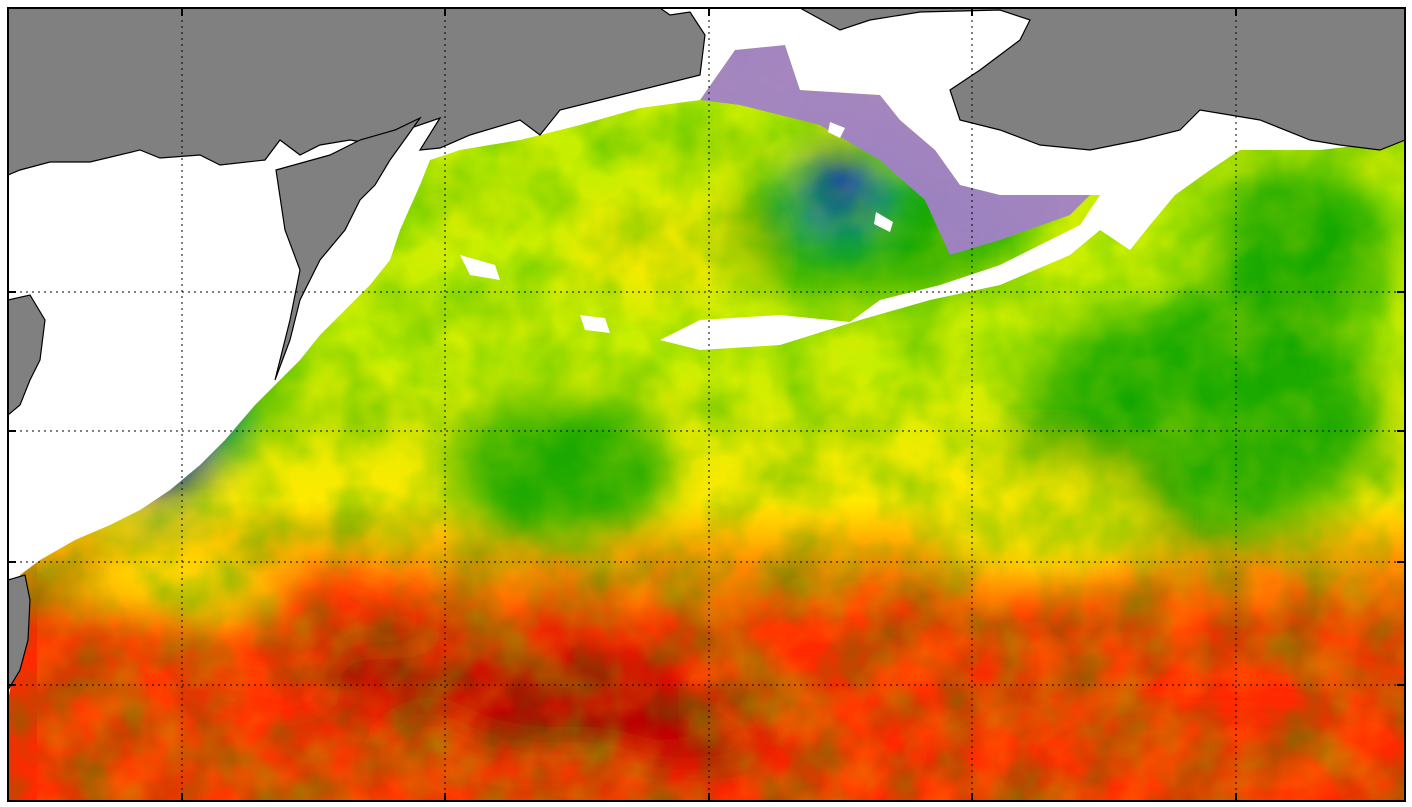 This screenshot has width=1412, height=807. I want to click on land-northeast, so click(1062, 79).